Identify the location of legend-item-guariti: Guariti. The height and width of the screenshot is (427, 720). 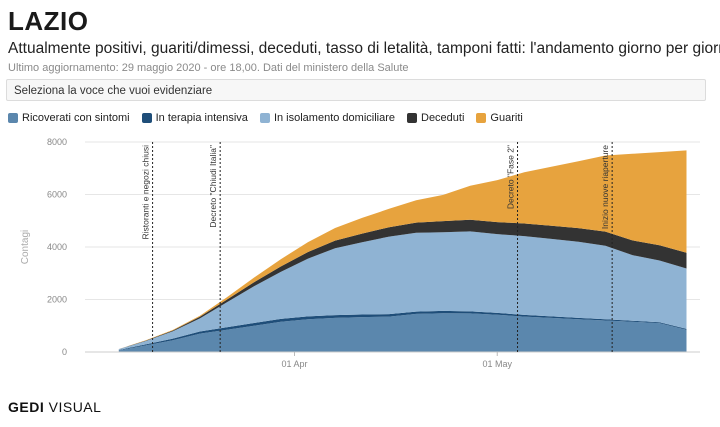
(499, 118).